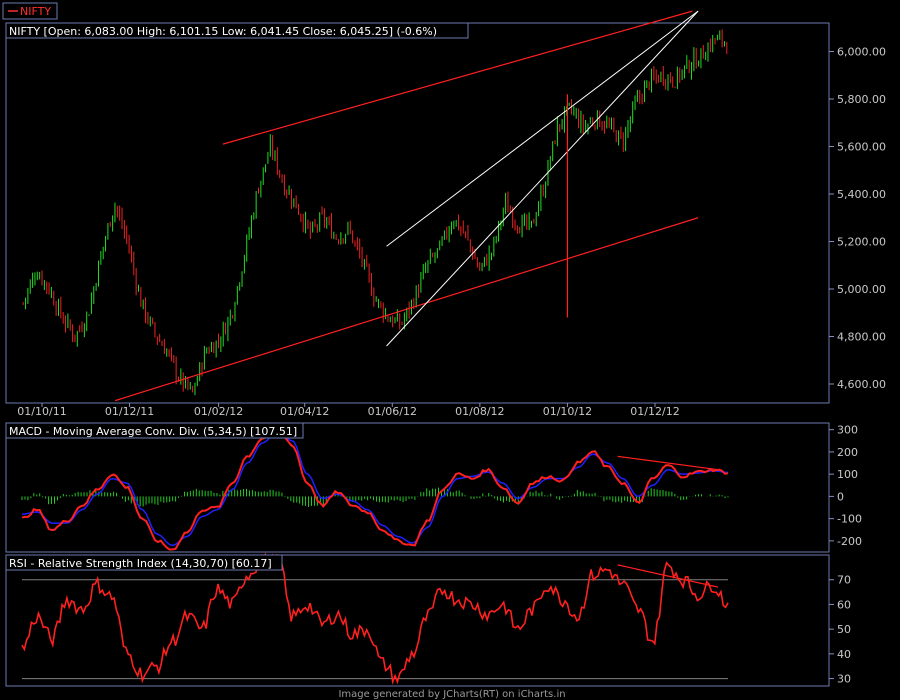 The height and width of the screenshot is (700, 900). I want to click on rsi-y-axis: 30 40 50 60 70, so click(840, 630).